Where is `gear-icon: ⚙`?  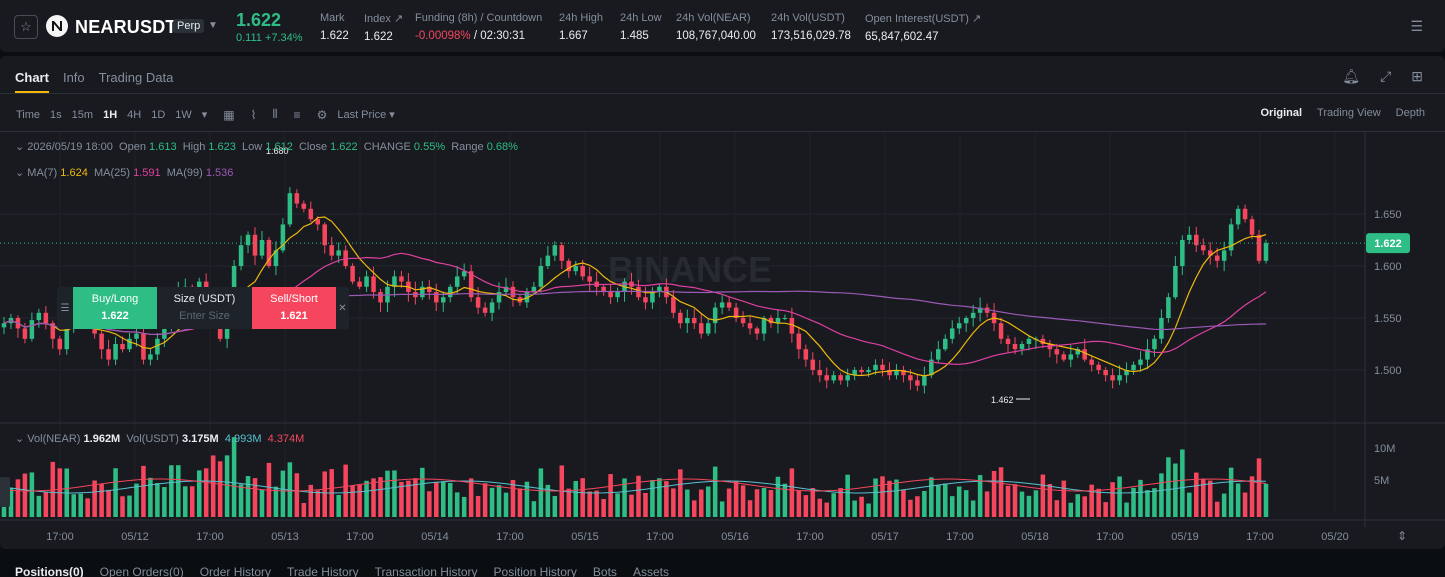
gear-icon: ⚙ is located at coordinates (322, 114).